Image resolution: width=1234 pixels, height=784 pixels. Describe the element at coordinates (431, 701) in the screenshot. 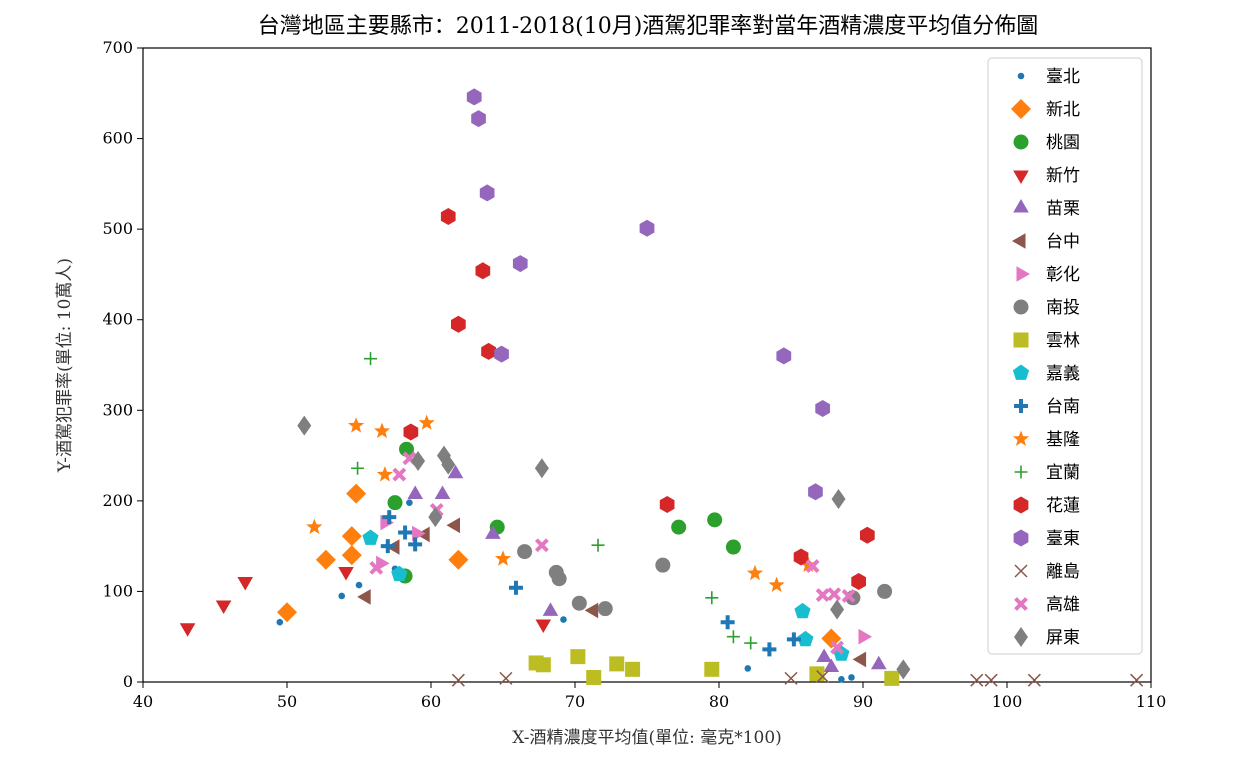

I see `x-tick-label: 60` at that location.